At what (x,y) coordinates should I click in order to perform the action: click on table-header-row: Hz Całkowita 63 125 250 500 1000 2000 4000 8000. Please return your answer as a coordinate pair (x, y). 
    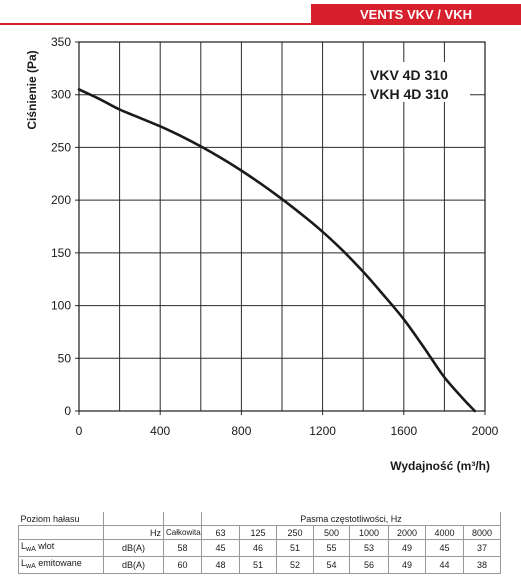
    Looking at the image, I should click on (260, 532).